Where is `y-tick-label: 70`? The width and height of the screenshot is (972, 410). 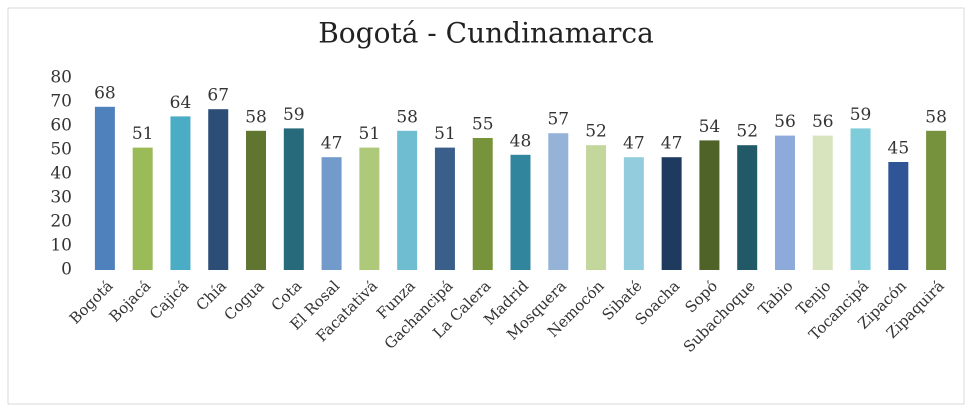
y-tick-label: 70 is located at coordinates (61, 102).